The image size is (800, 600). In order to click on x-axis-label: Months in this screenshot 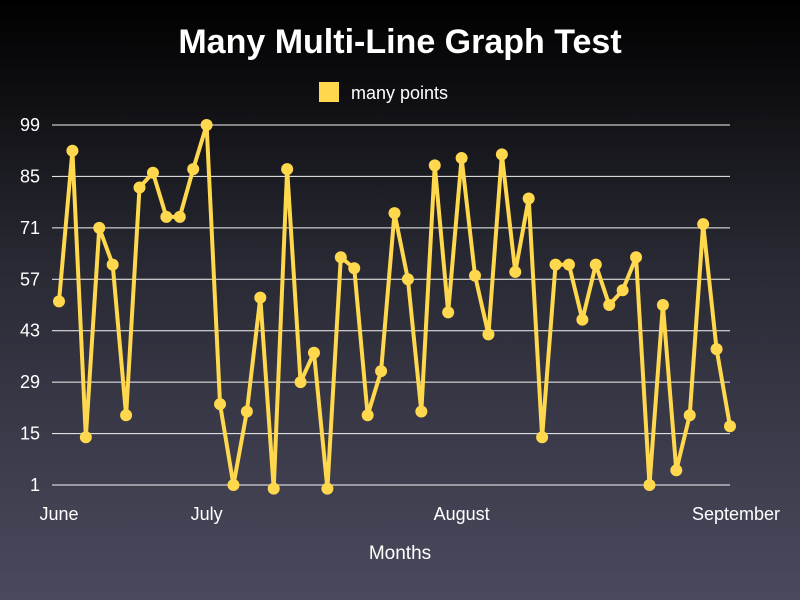, I will do `click(400, 553)`.